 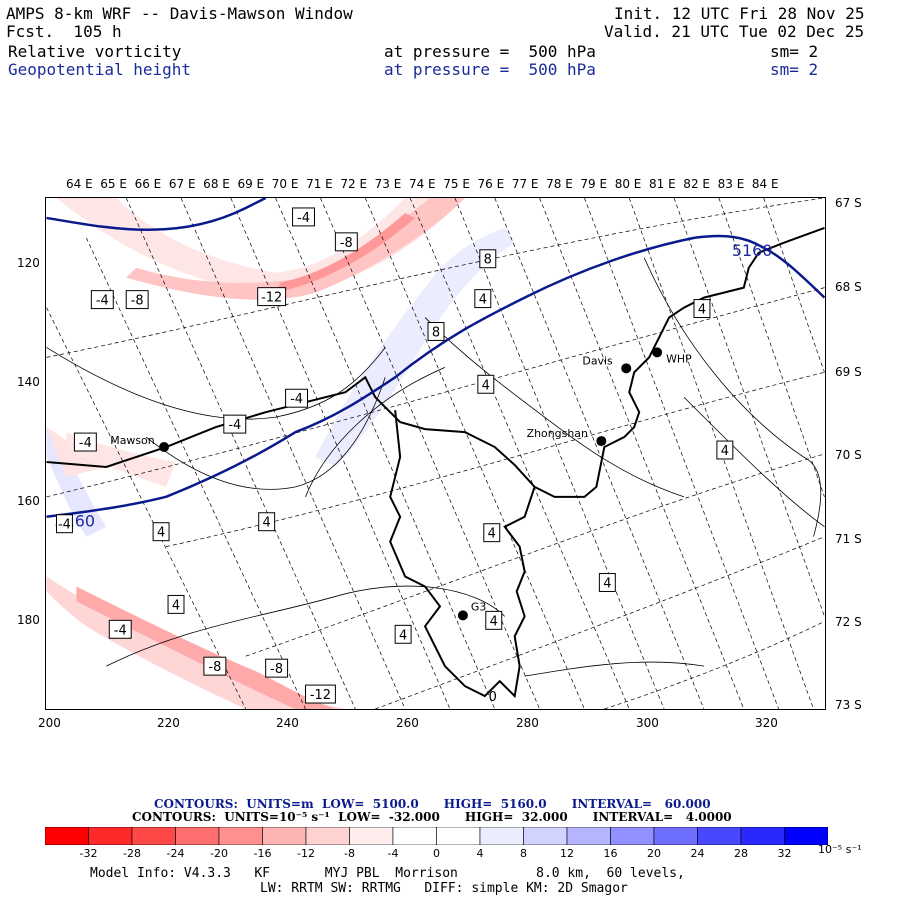 I want to click on lat-label: 69 S, so click(x=848, y=372).